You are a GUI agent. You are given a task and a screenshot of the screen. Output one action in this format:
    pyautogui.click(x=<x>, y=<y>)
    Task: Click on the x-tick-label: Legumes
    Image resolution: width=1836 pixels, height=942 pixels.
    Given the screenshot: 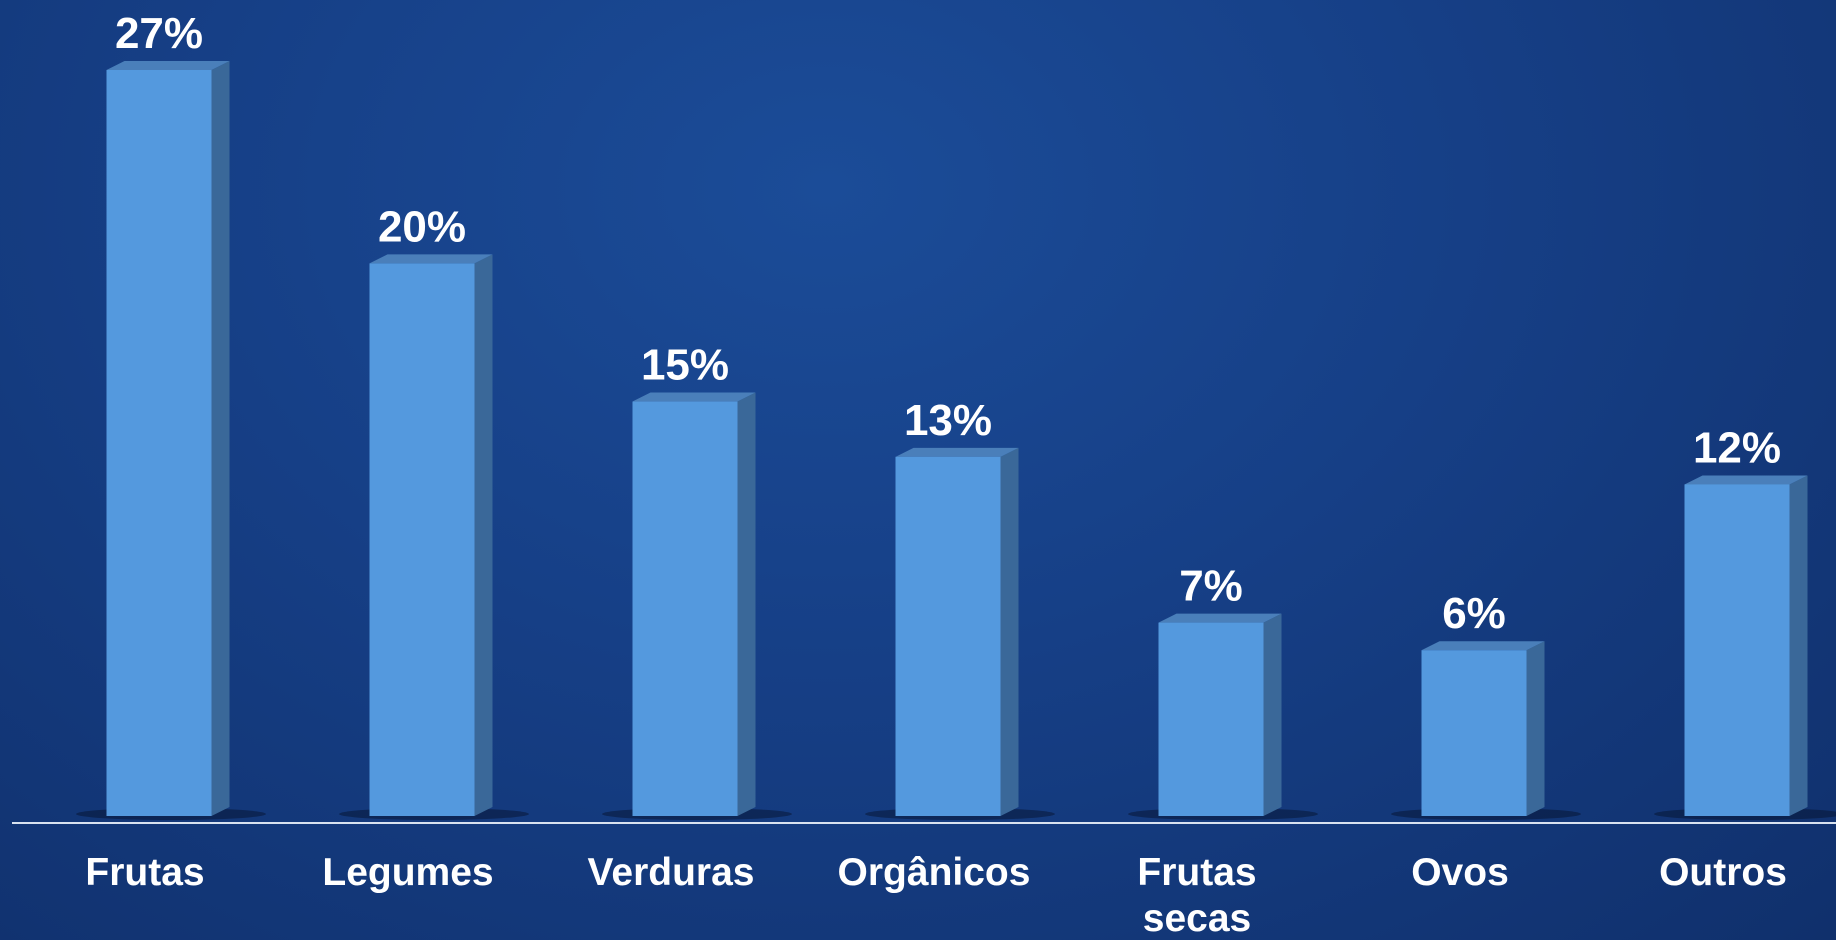 What is the action you would take?
    pyautogui.click(x=408, y=872)
    